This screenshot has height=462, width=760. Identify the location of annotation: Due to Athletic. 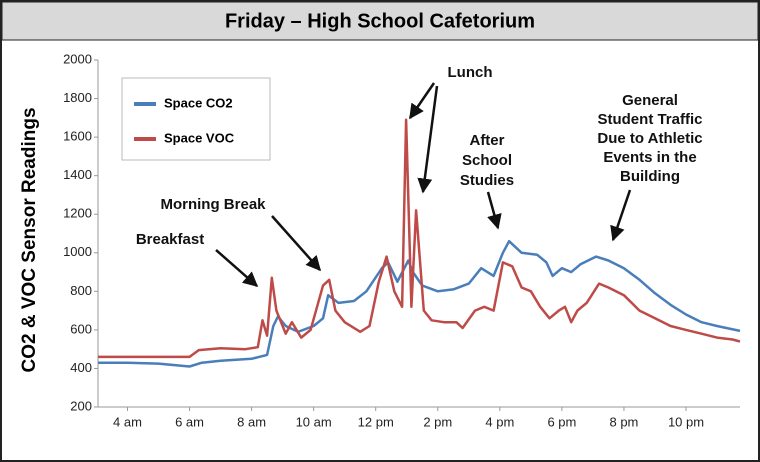
(649, 138).